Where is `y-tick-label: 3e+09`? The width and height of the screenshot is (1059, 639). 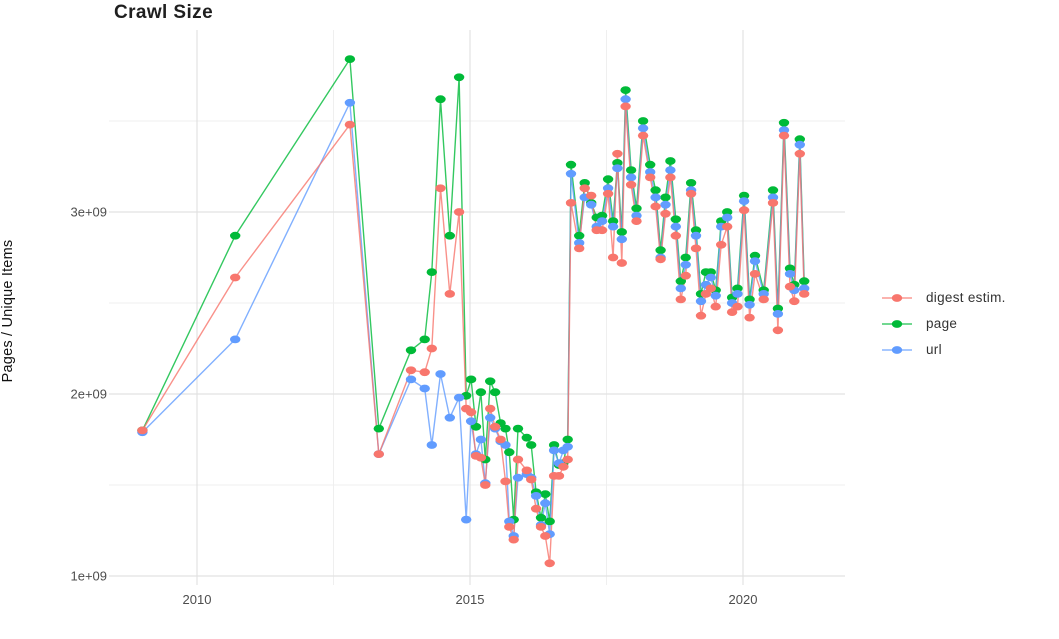
y-tick-label: 3e+09 is located at coordinates (88, 212).